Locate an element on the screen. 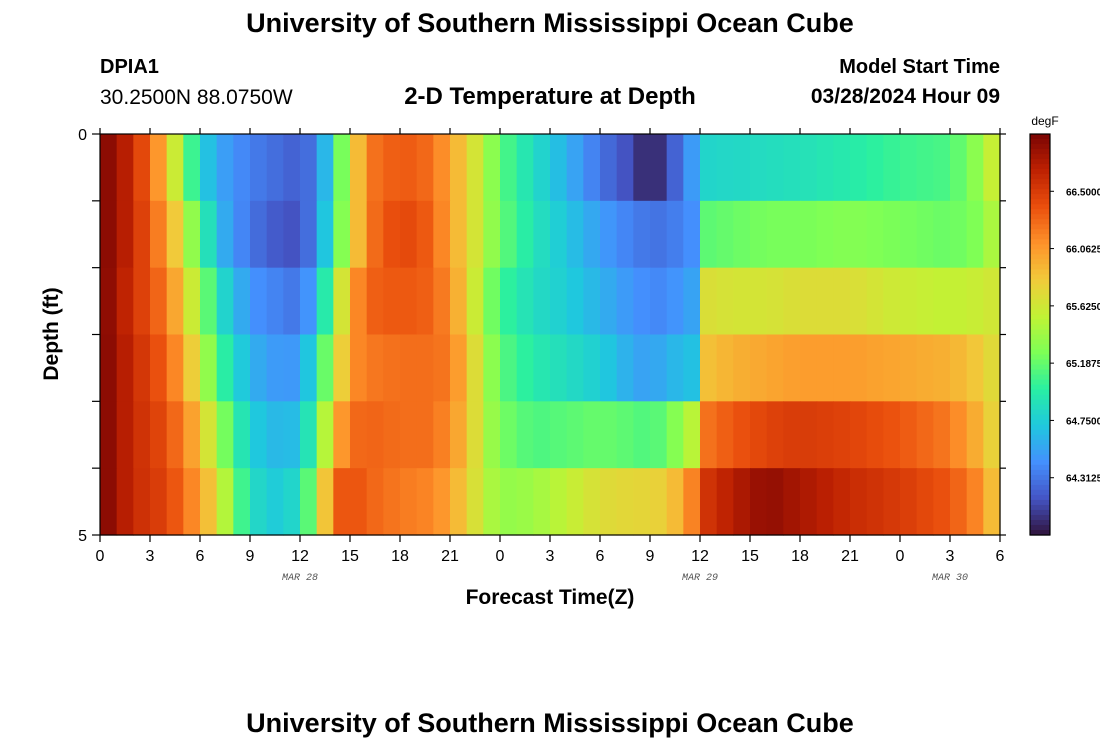  colorbar-frame is located at coordinates (1040, 334).